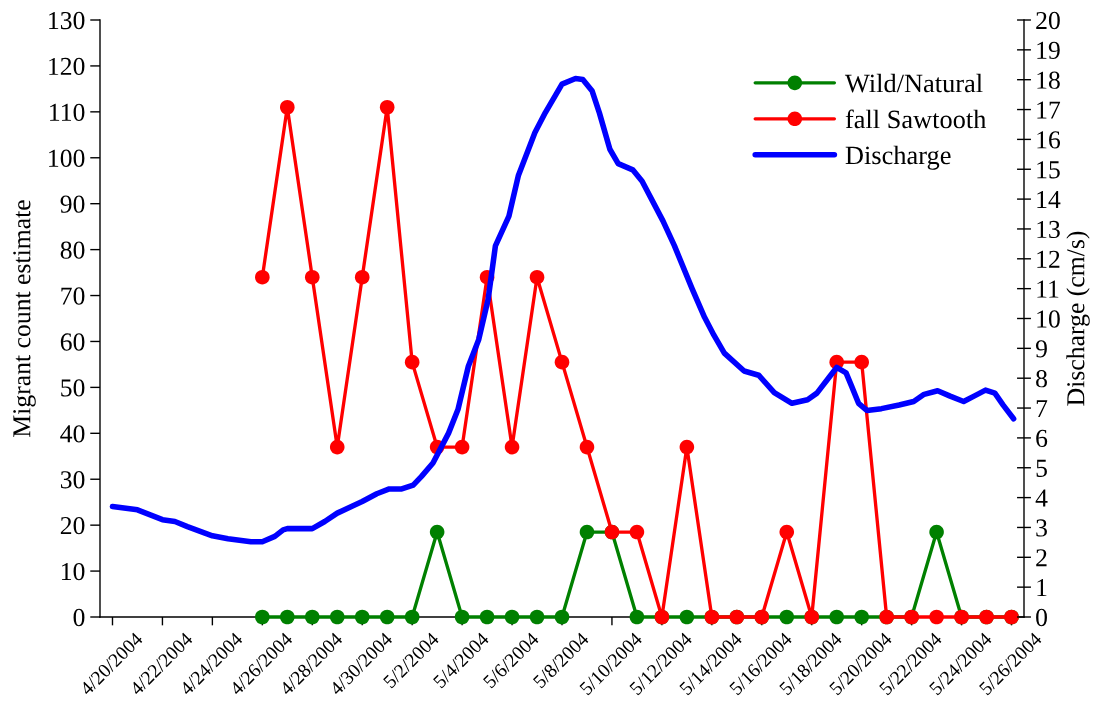 Image resolution: width=1110 pixels, height=717 pixels. Describe the element at coordinates (1048, 50) in the screenshot. I see `y2-tick-label: 19` at that location.